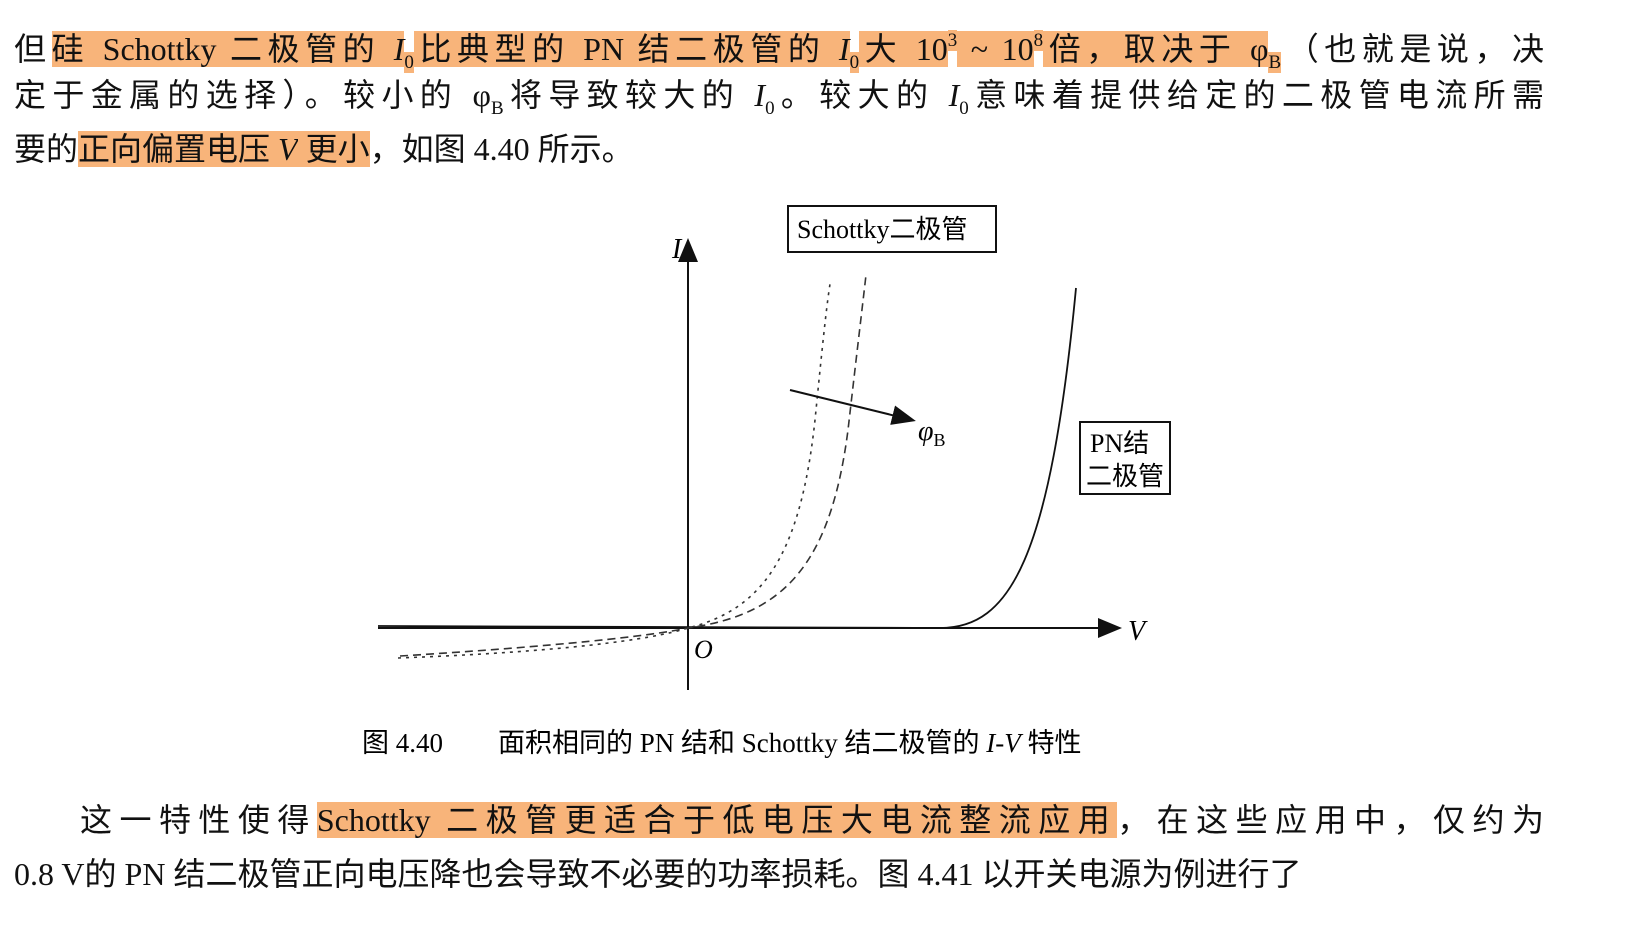 The image size is (1644, 946). I want to click on highlighted-text: 硅 Schottky 二极管的, so click(222, 49).